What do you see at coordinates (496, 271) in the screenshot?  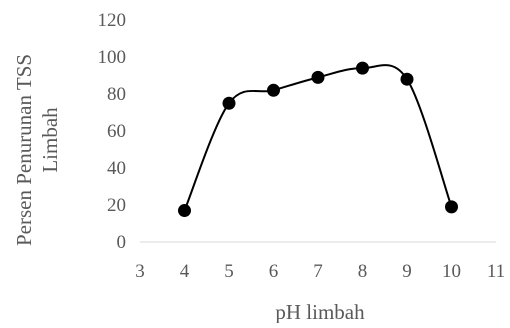 I see `x-tick-label: 11` at bounding box center [496, 271].